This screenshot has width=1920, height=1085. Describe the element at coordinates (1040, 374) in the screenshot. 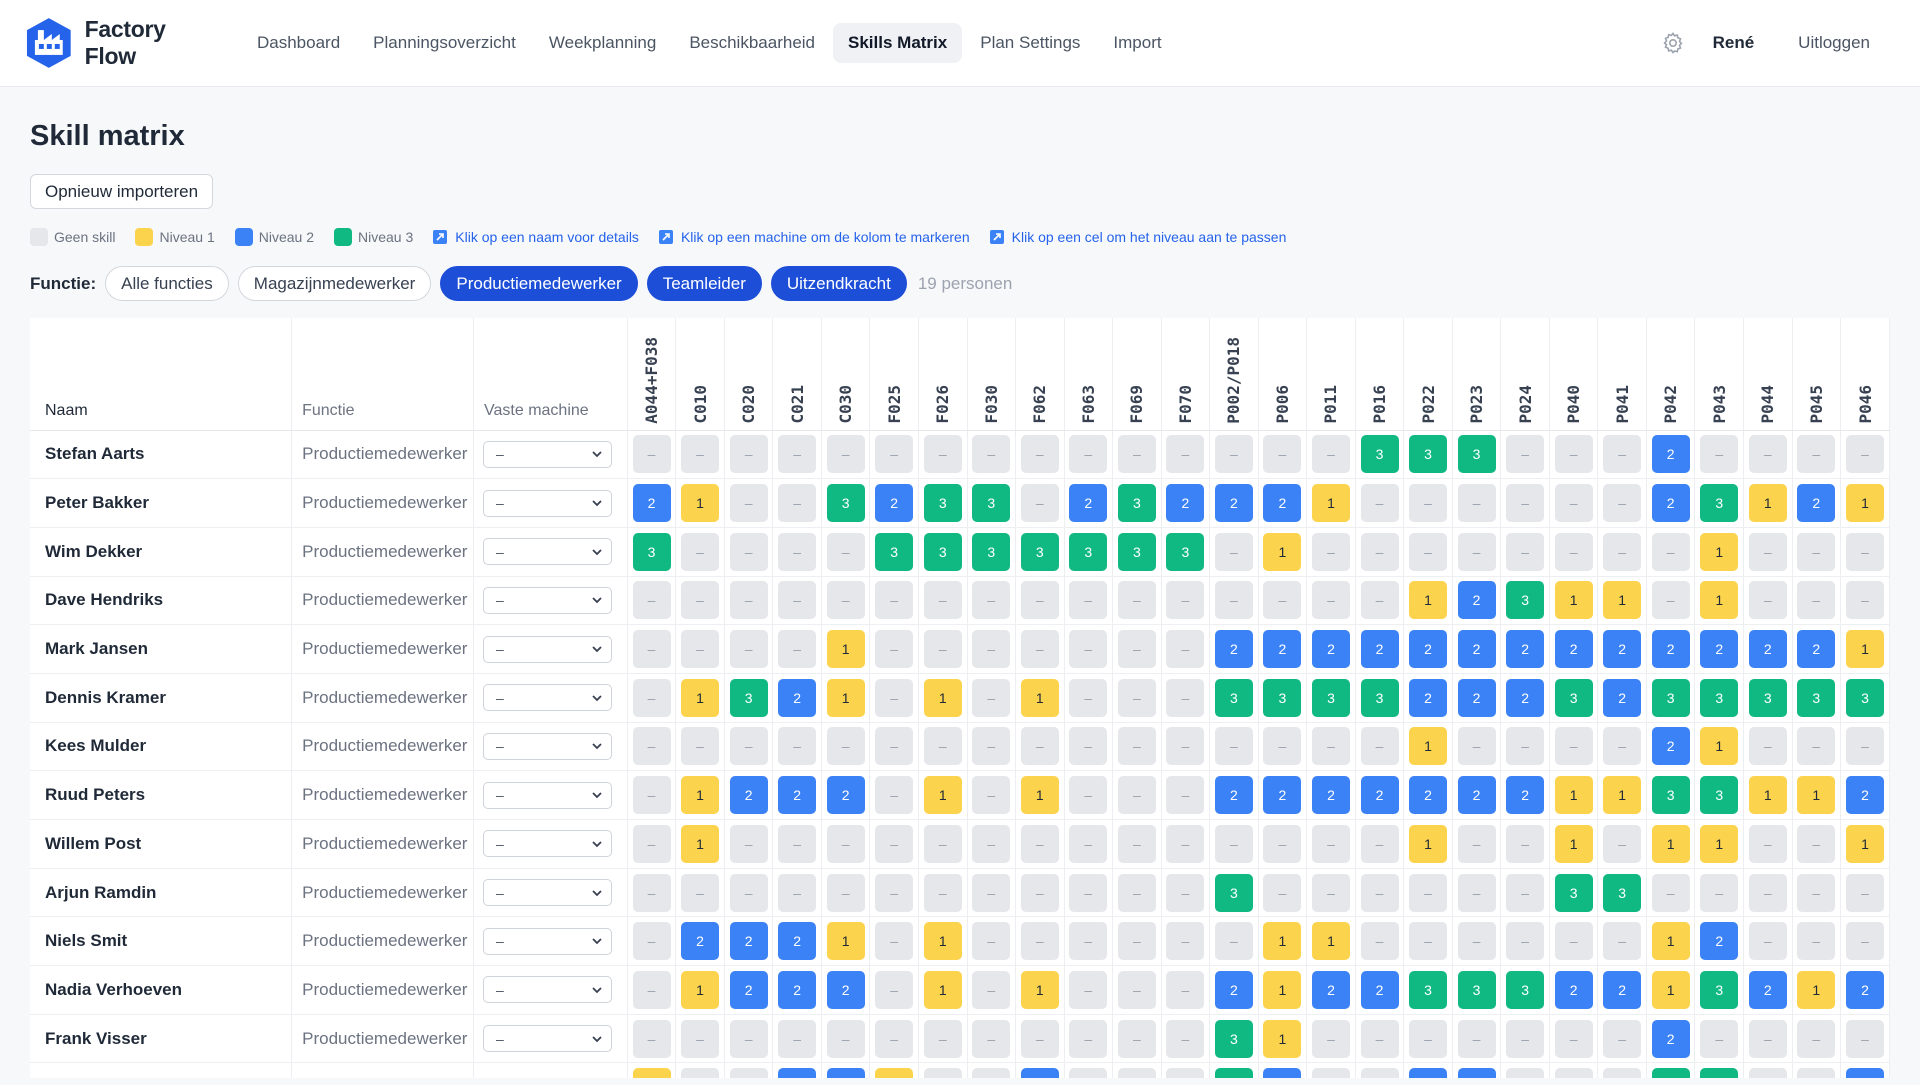

I see `machine-column-header: F062` at that location.